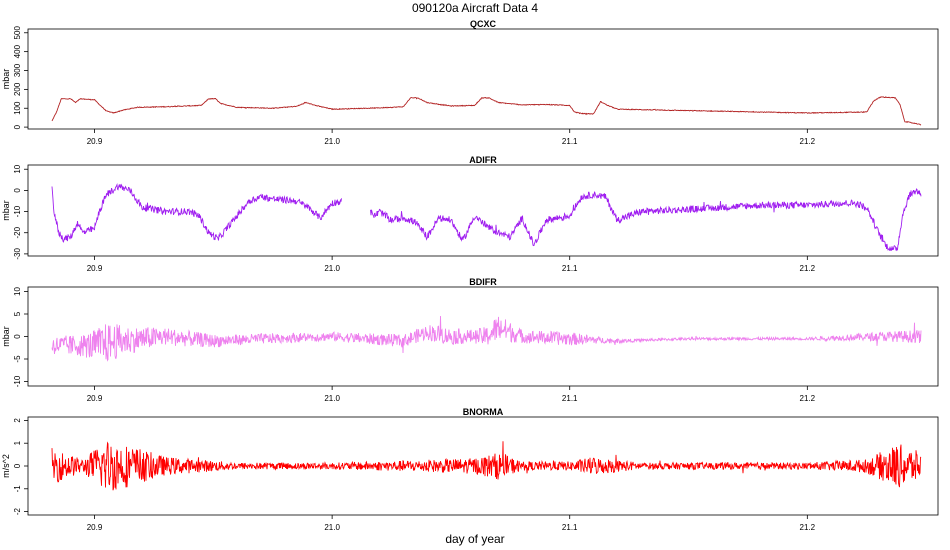  Describe the element at coordinates (486, 338) in the screenshot. I see `series-line-bdifr` at that location.